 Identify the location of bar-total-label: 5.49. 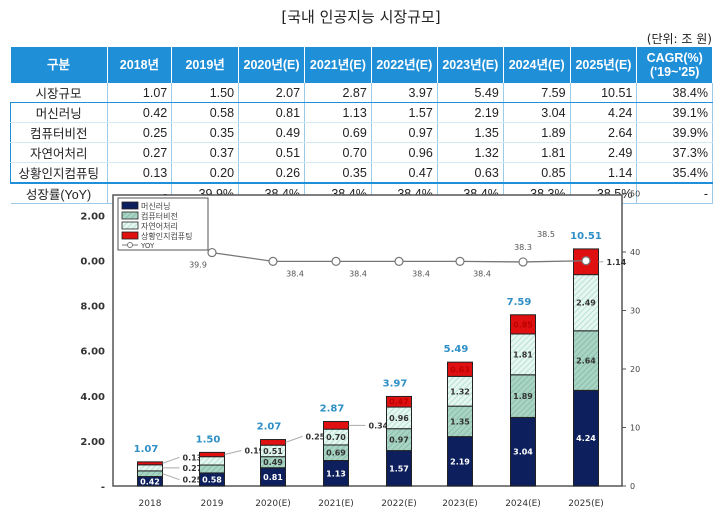
(456, 349).